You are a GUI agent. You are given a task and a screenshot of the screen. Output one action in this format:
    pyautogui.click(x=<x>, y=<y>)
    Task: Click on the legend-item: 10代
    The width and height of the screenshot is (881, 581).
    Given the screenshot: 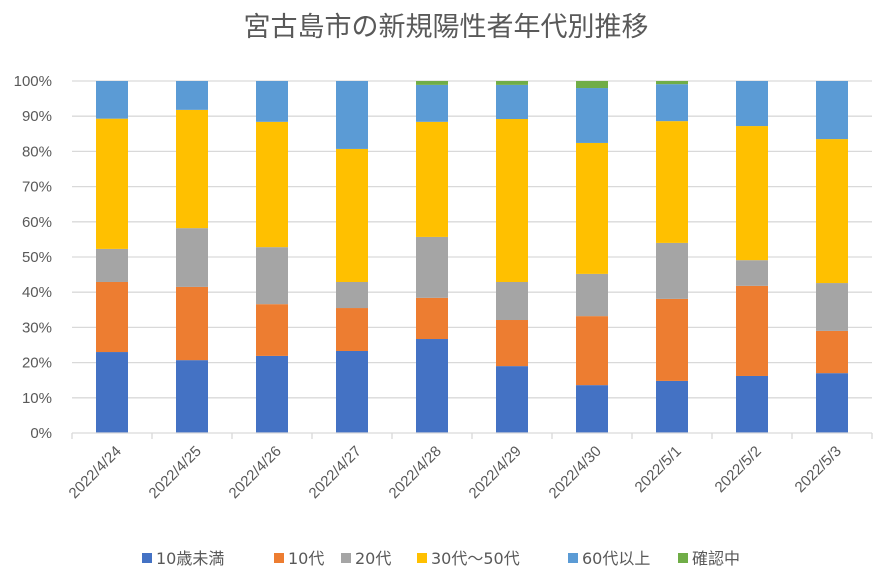 What is the action you would take?
    pyautogui.click(x=299, y=558)
    